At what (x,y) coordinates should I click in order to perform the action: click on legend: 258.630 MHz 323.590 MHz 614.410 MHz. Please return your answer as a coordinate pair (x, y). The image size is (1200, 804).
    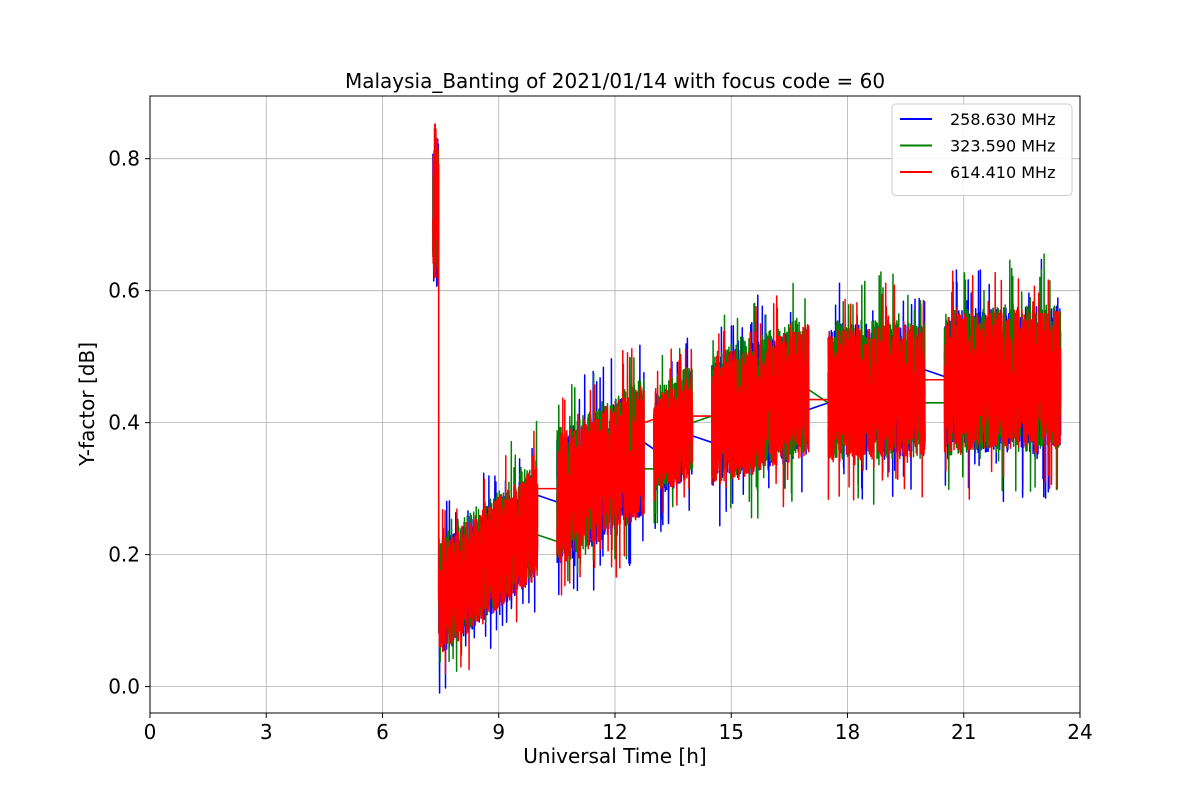
    Looking at the image, I should click on (982, 149).